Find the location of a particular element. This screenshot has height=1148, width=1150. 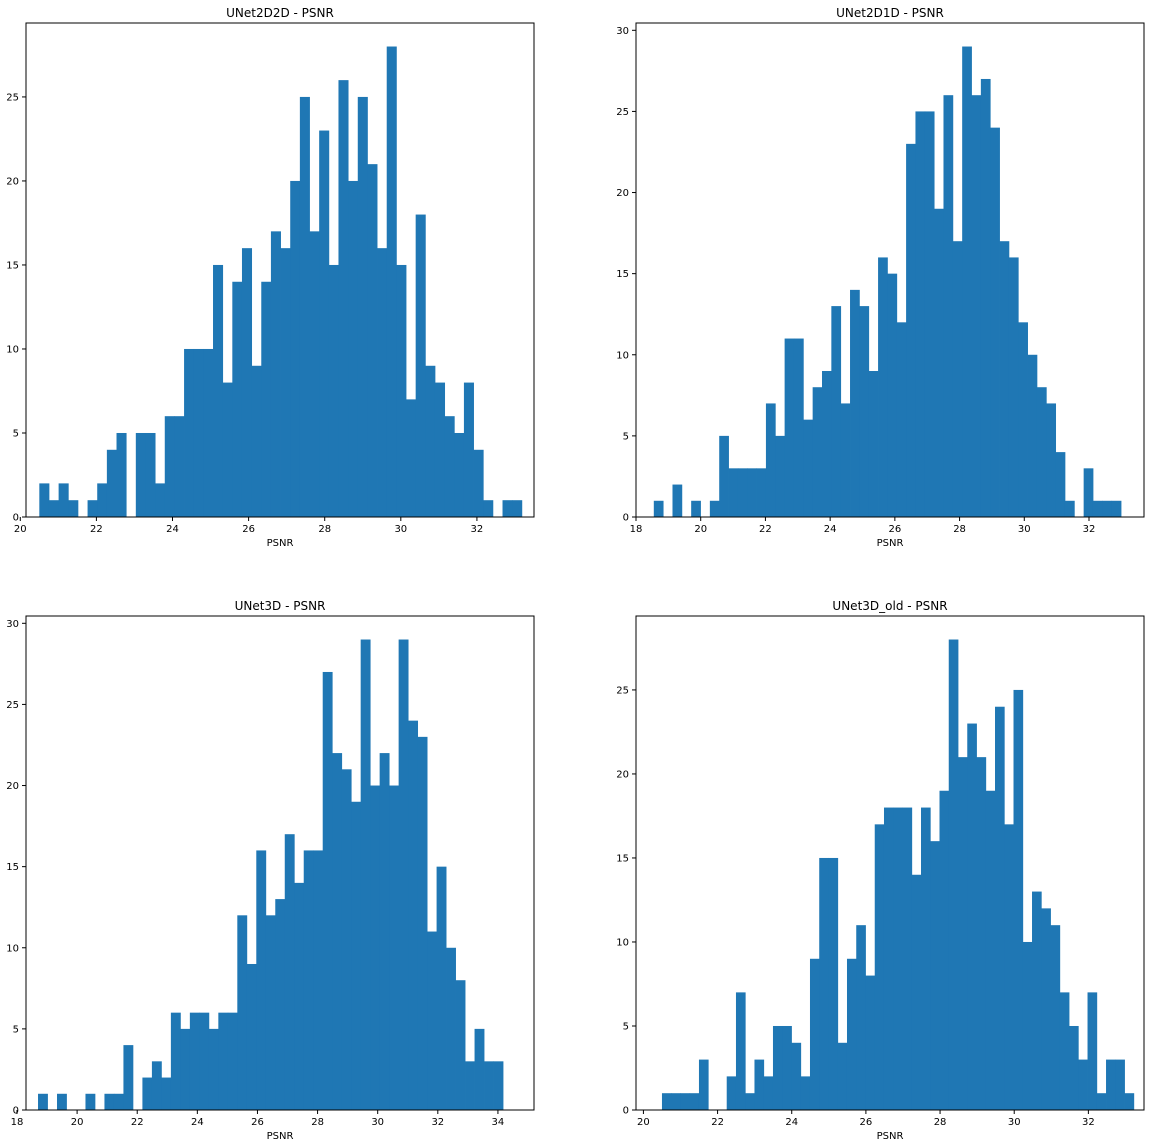

chart-title: UNet3D - PSNR is located at coordinates (280, 606).